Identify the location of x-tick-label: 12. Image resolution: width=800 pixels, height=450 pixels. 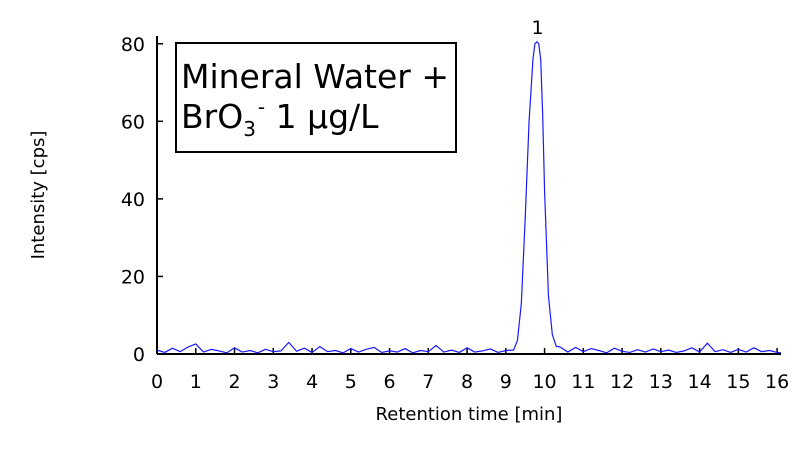
(622, 382).